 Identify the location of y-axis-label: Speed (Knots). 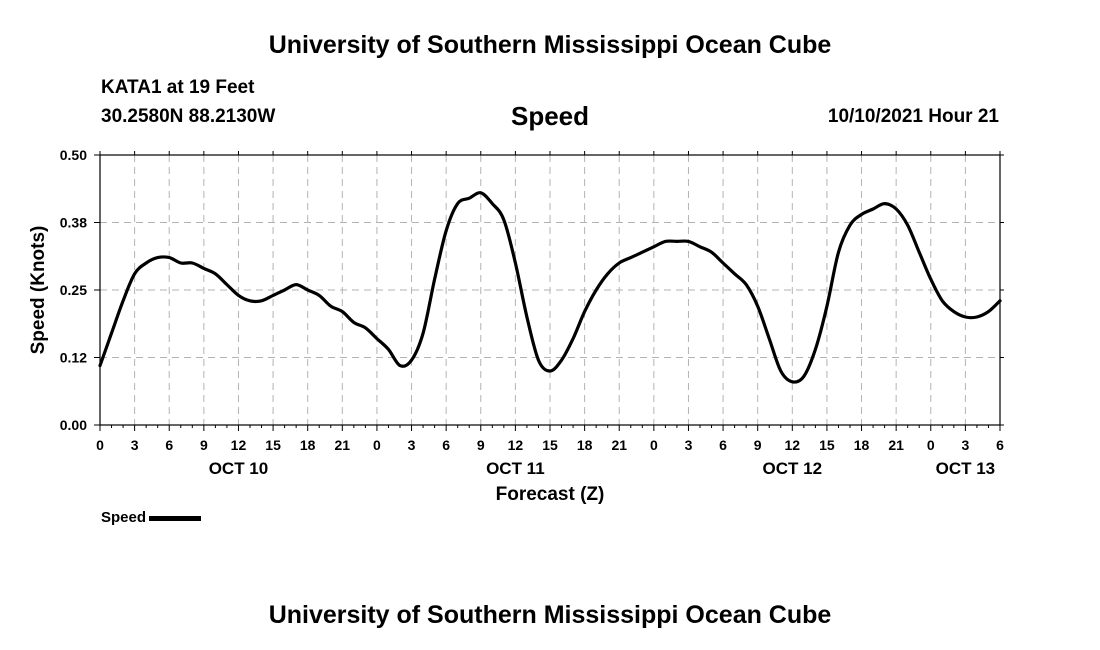
(38, 290).